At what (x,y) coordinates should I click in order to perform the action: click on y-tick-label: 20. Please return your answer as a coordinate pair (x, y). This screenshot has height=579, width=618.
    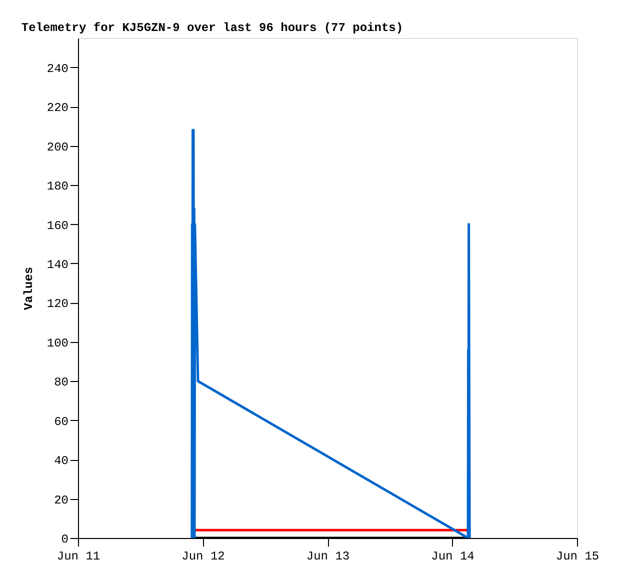
    Looking at the image, I should click on (61, 500).